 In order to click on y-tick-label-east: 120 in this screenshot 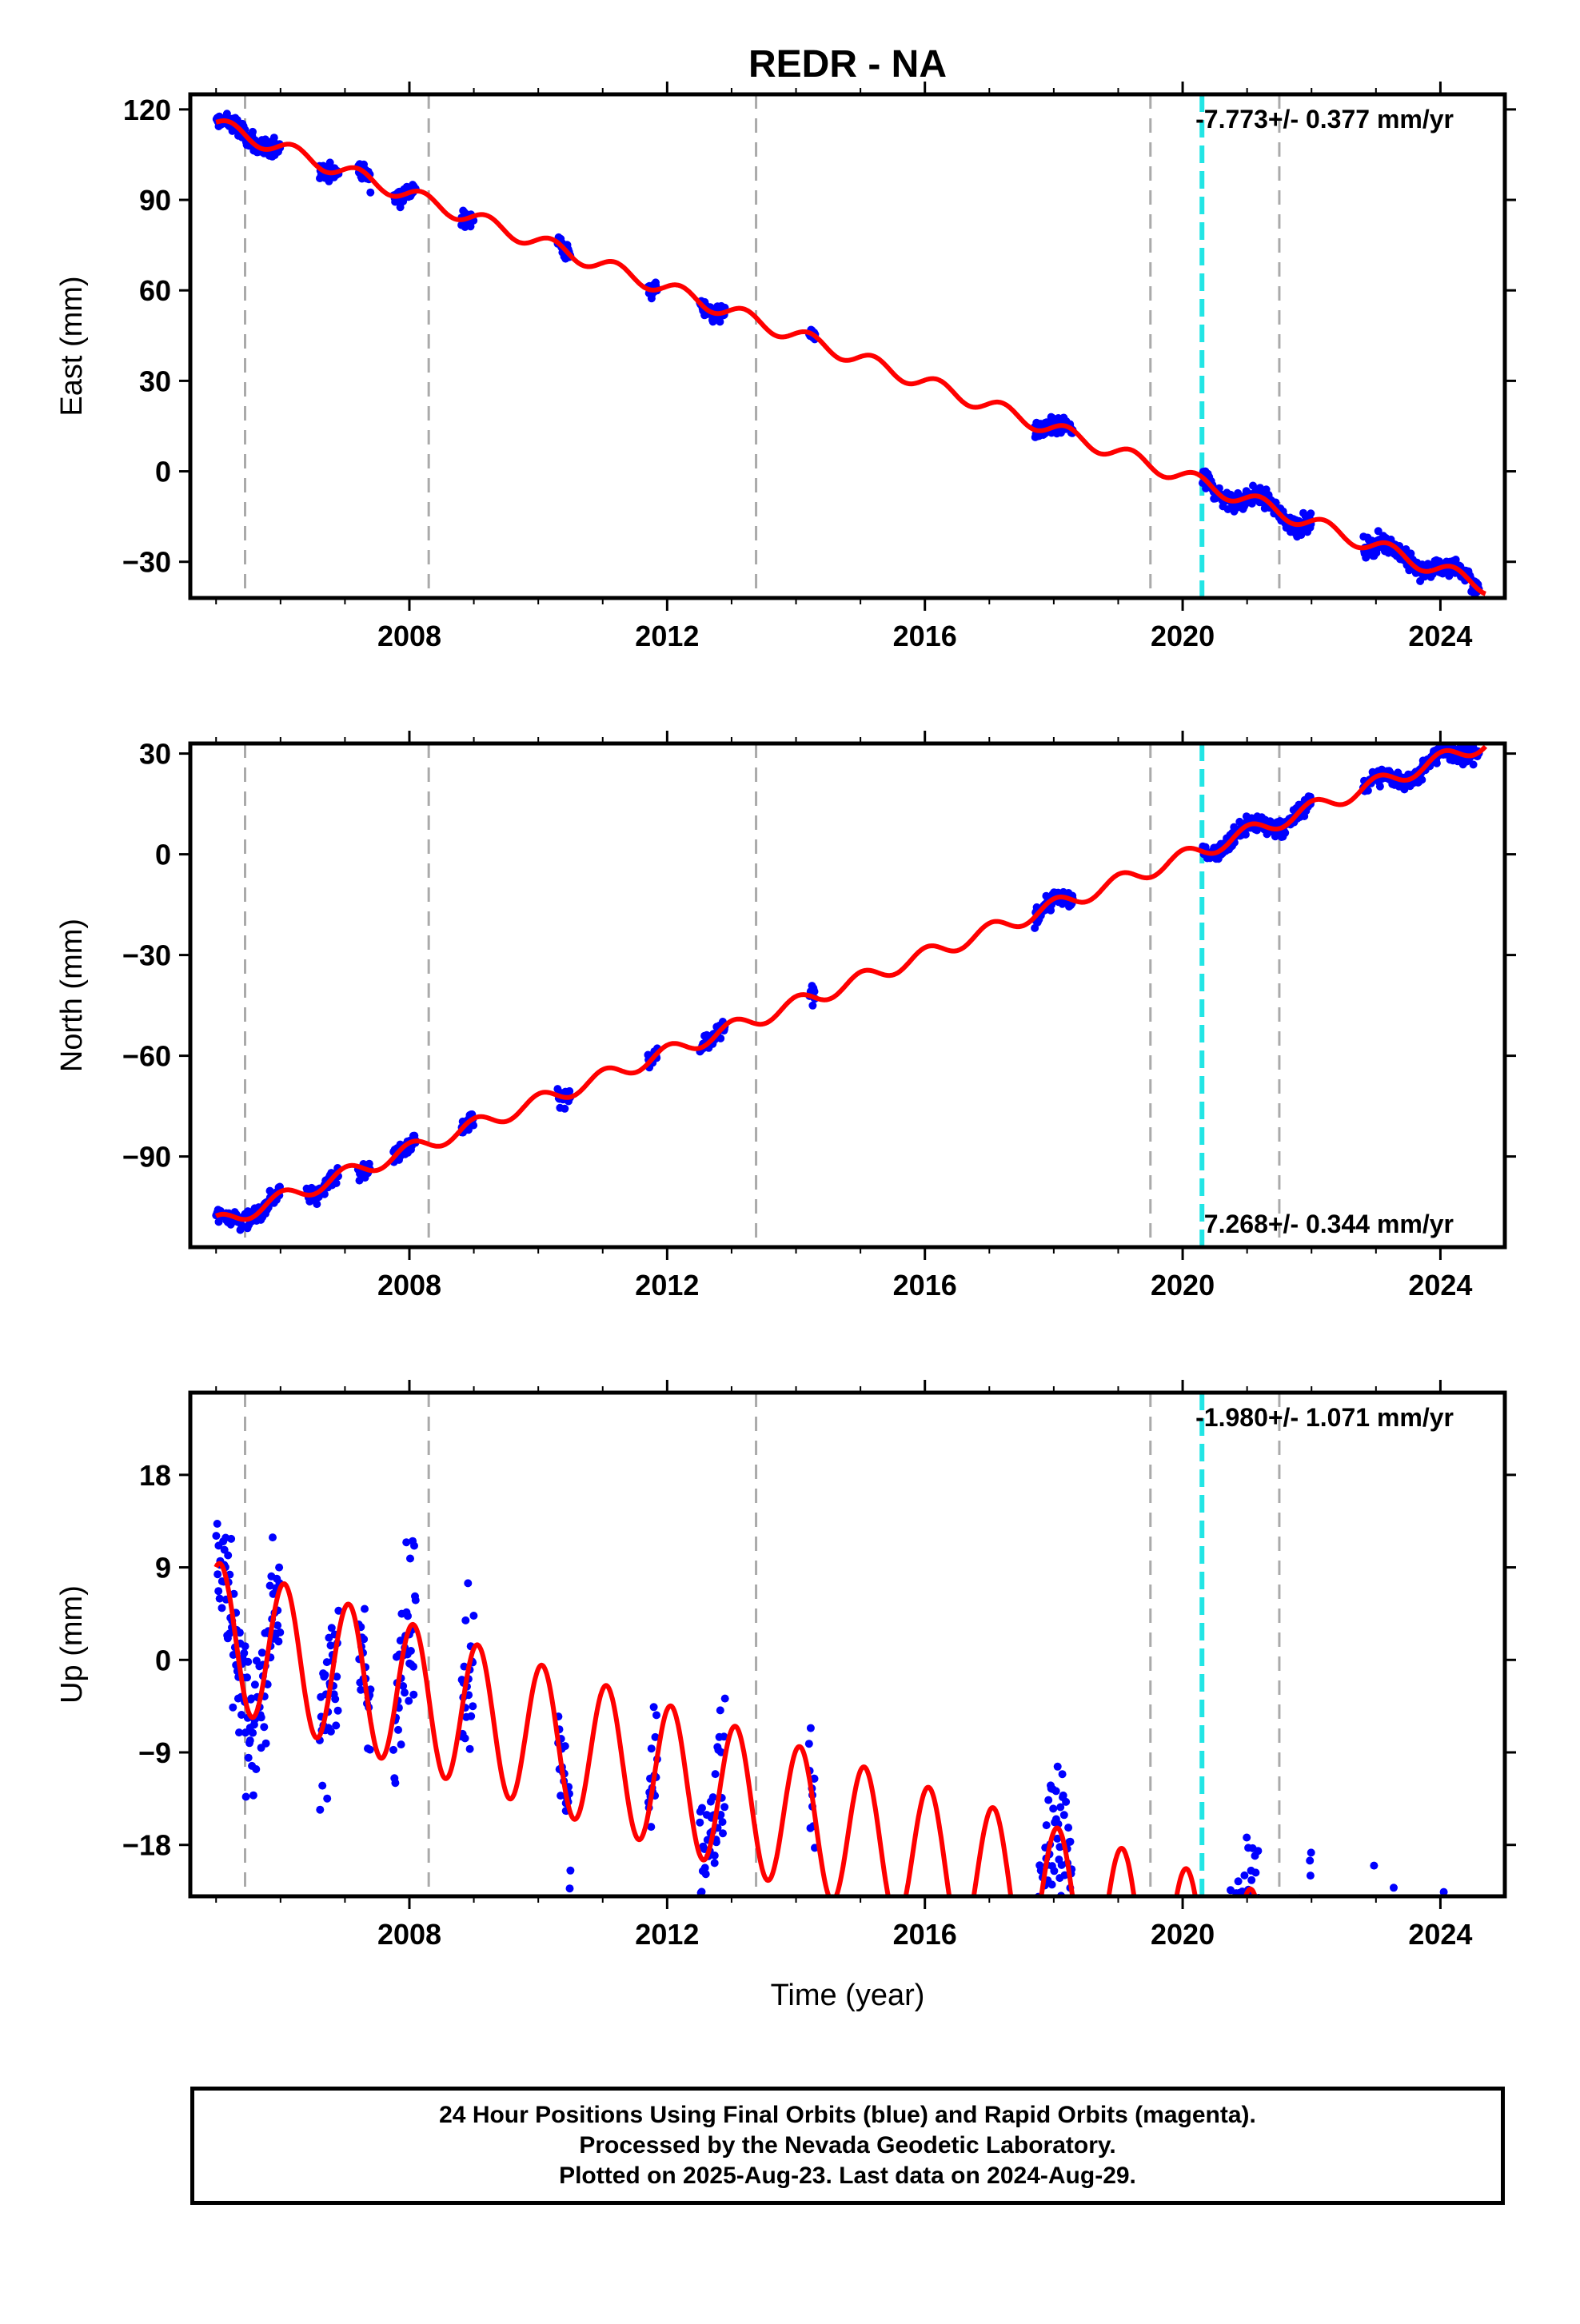, I will do `click(147, 110)`.